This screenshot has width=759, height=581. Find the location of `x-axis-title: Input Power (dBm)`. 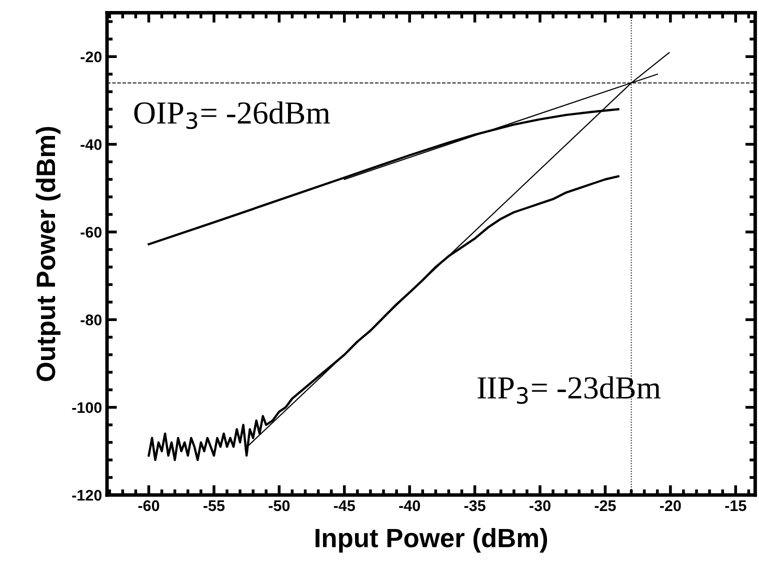

x-axis-title: Input Power (dBm) is located at coordinates (432, 540).